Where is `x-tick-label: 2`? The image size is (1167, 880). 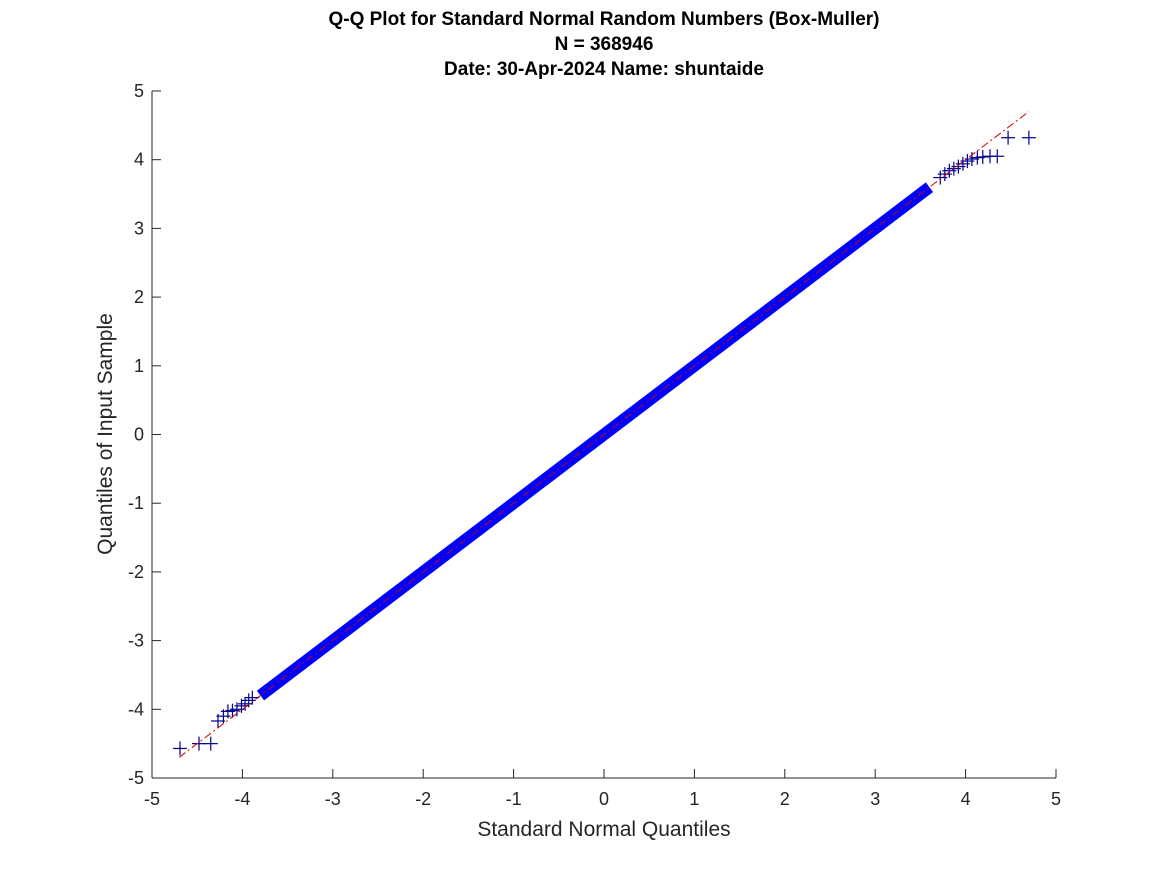 x-tick-label: 2 is located at coordinates (785, 799).